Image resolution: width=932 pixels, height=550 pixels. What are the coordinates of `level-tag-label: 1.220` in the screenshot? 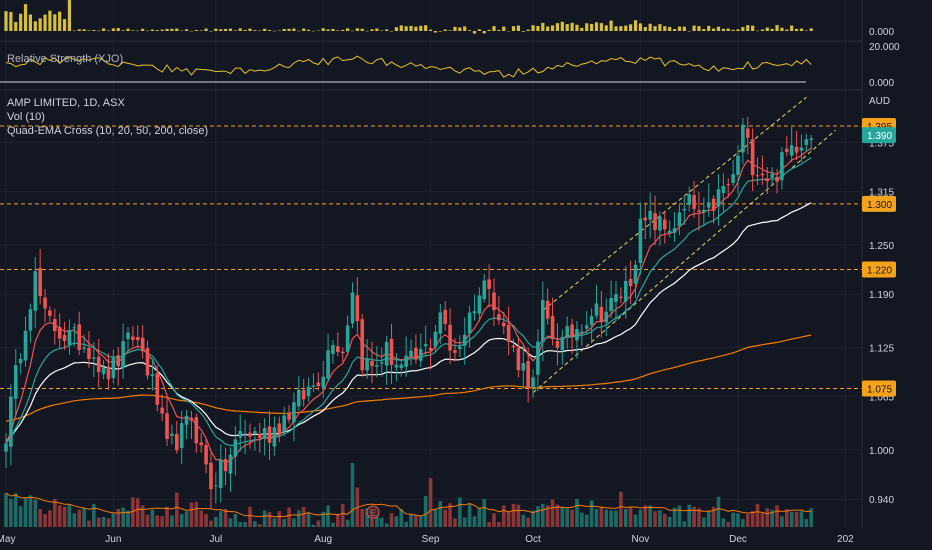 It's located at (879, 271).